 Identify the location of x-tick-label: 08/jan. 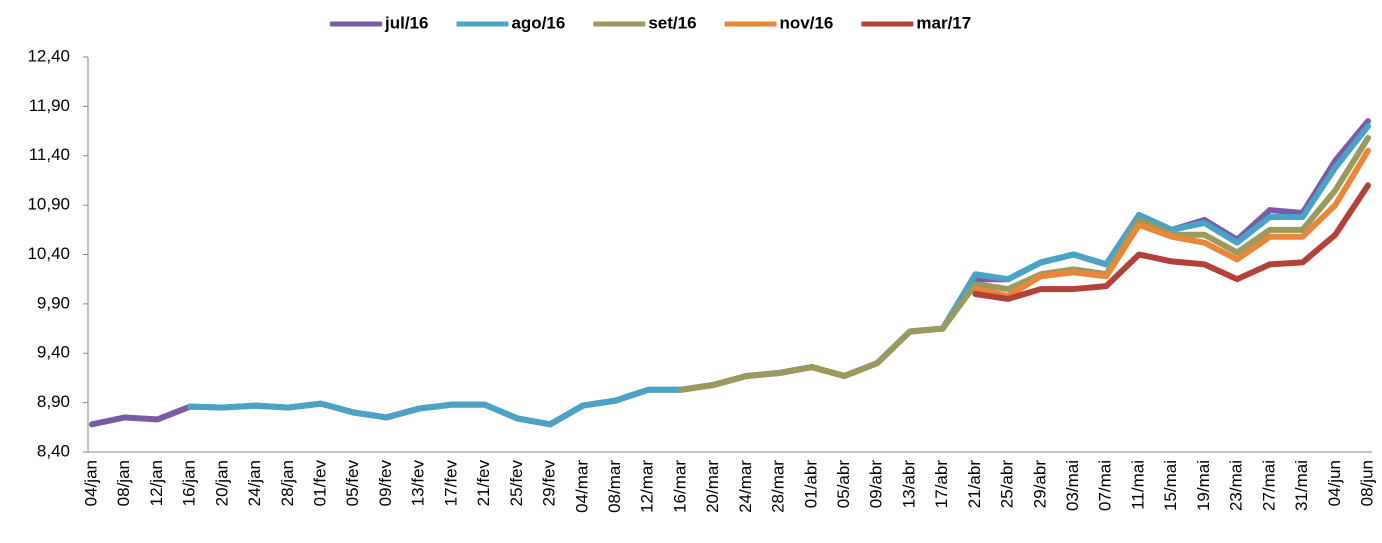
(123, 483).